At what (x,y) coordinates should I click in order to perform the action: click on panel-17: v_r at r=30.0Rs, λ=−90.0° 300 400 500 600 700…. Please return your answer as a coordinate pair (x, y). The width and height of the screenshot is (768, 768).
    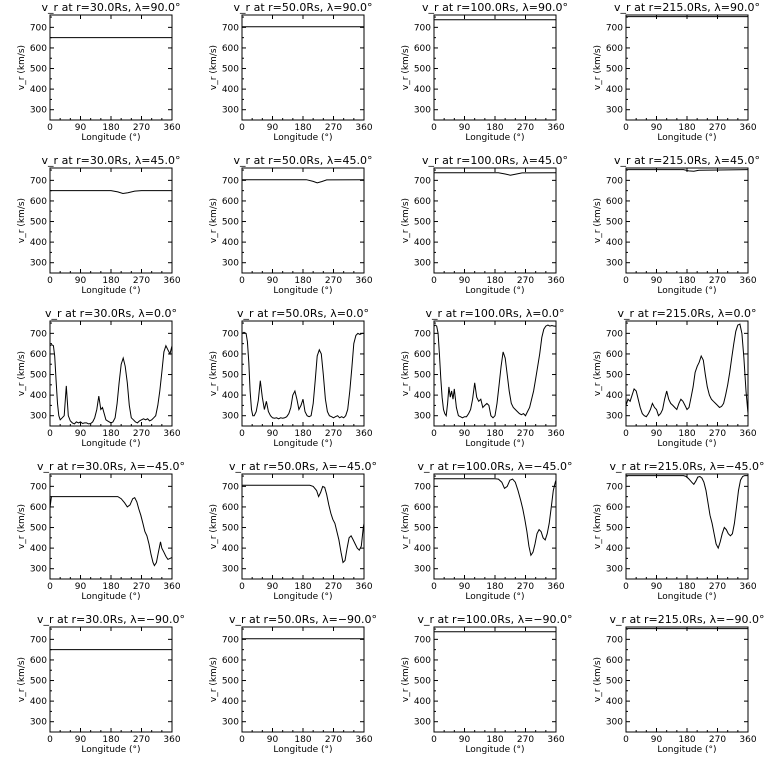
    Looking at the image, I should click on (101, 684).